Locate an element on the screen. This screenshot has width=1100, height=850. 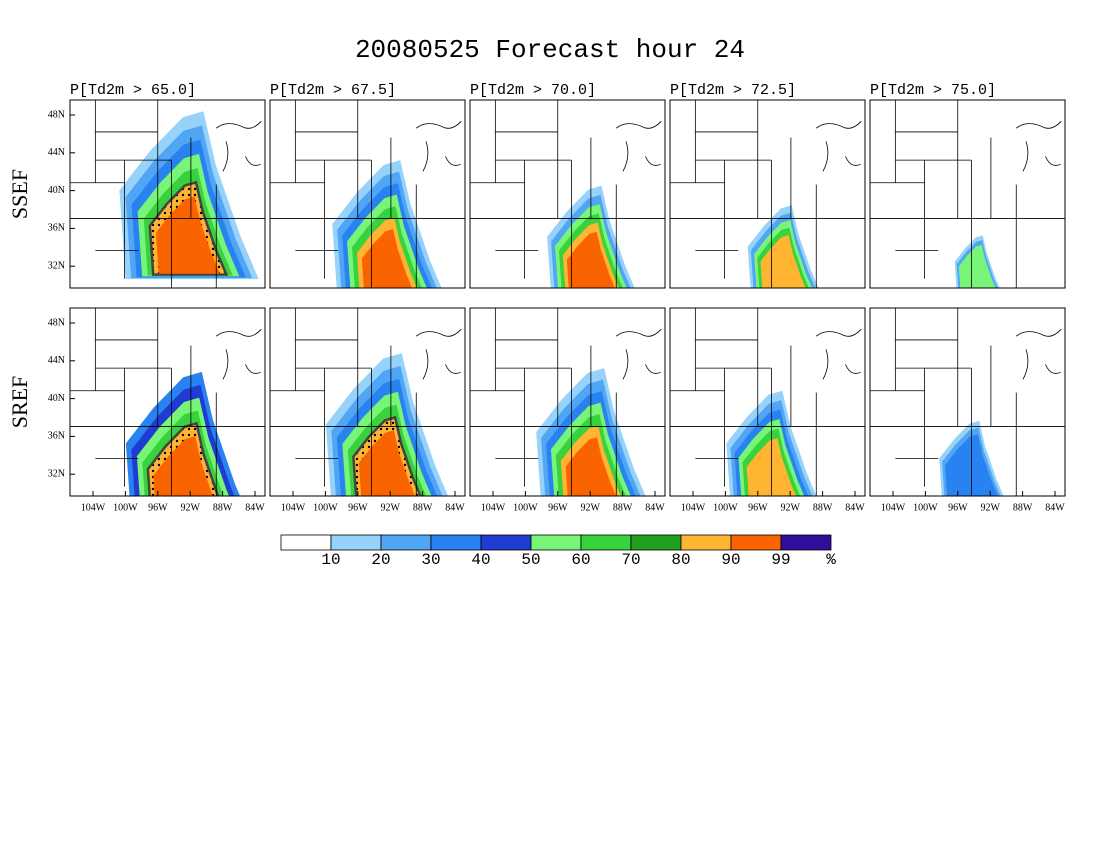
panel-title: P[Td2m > 65.0] is located at coordinates (133, 90).